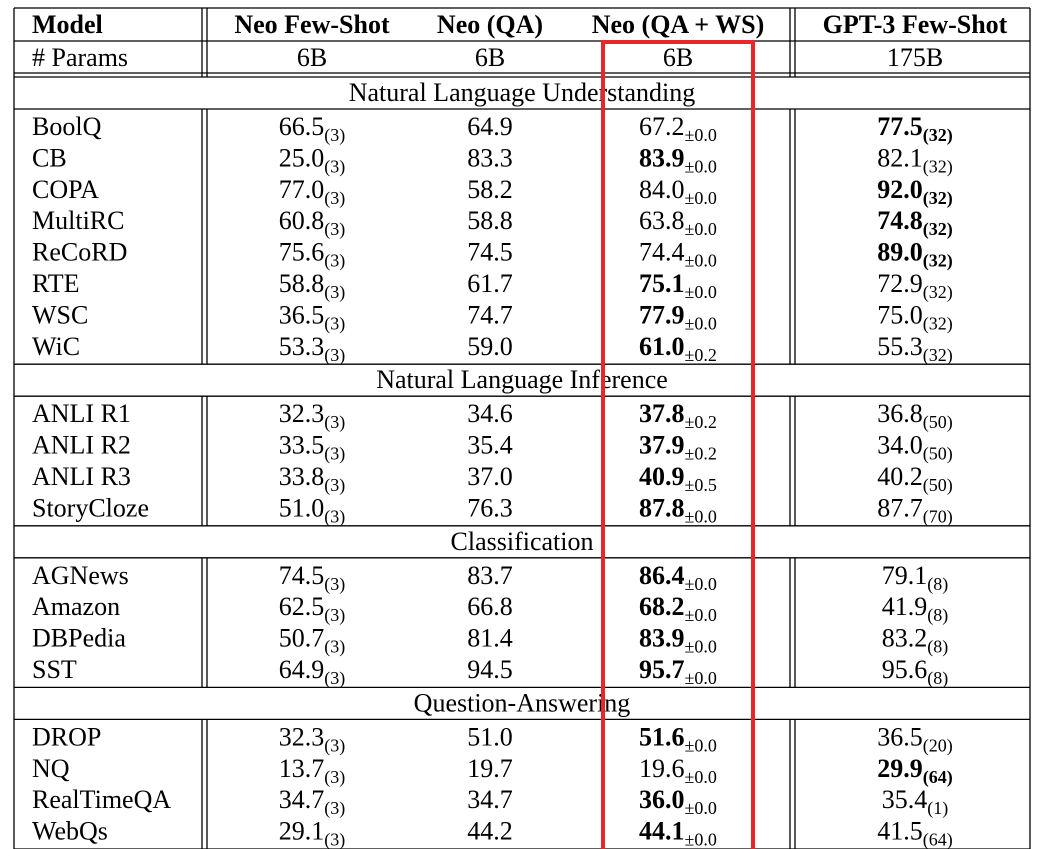 The image size is (1041, 849). Describe the element at coordinates (302, 476) in the screenshot. I see `cell-value: 33.8` at that location.